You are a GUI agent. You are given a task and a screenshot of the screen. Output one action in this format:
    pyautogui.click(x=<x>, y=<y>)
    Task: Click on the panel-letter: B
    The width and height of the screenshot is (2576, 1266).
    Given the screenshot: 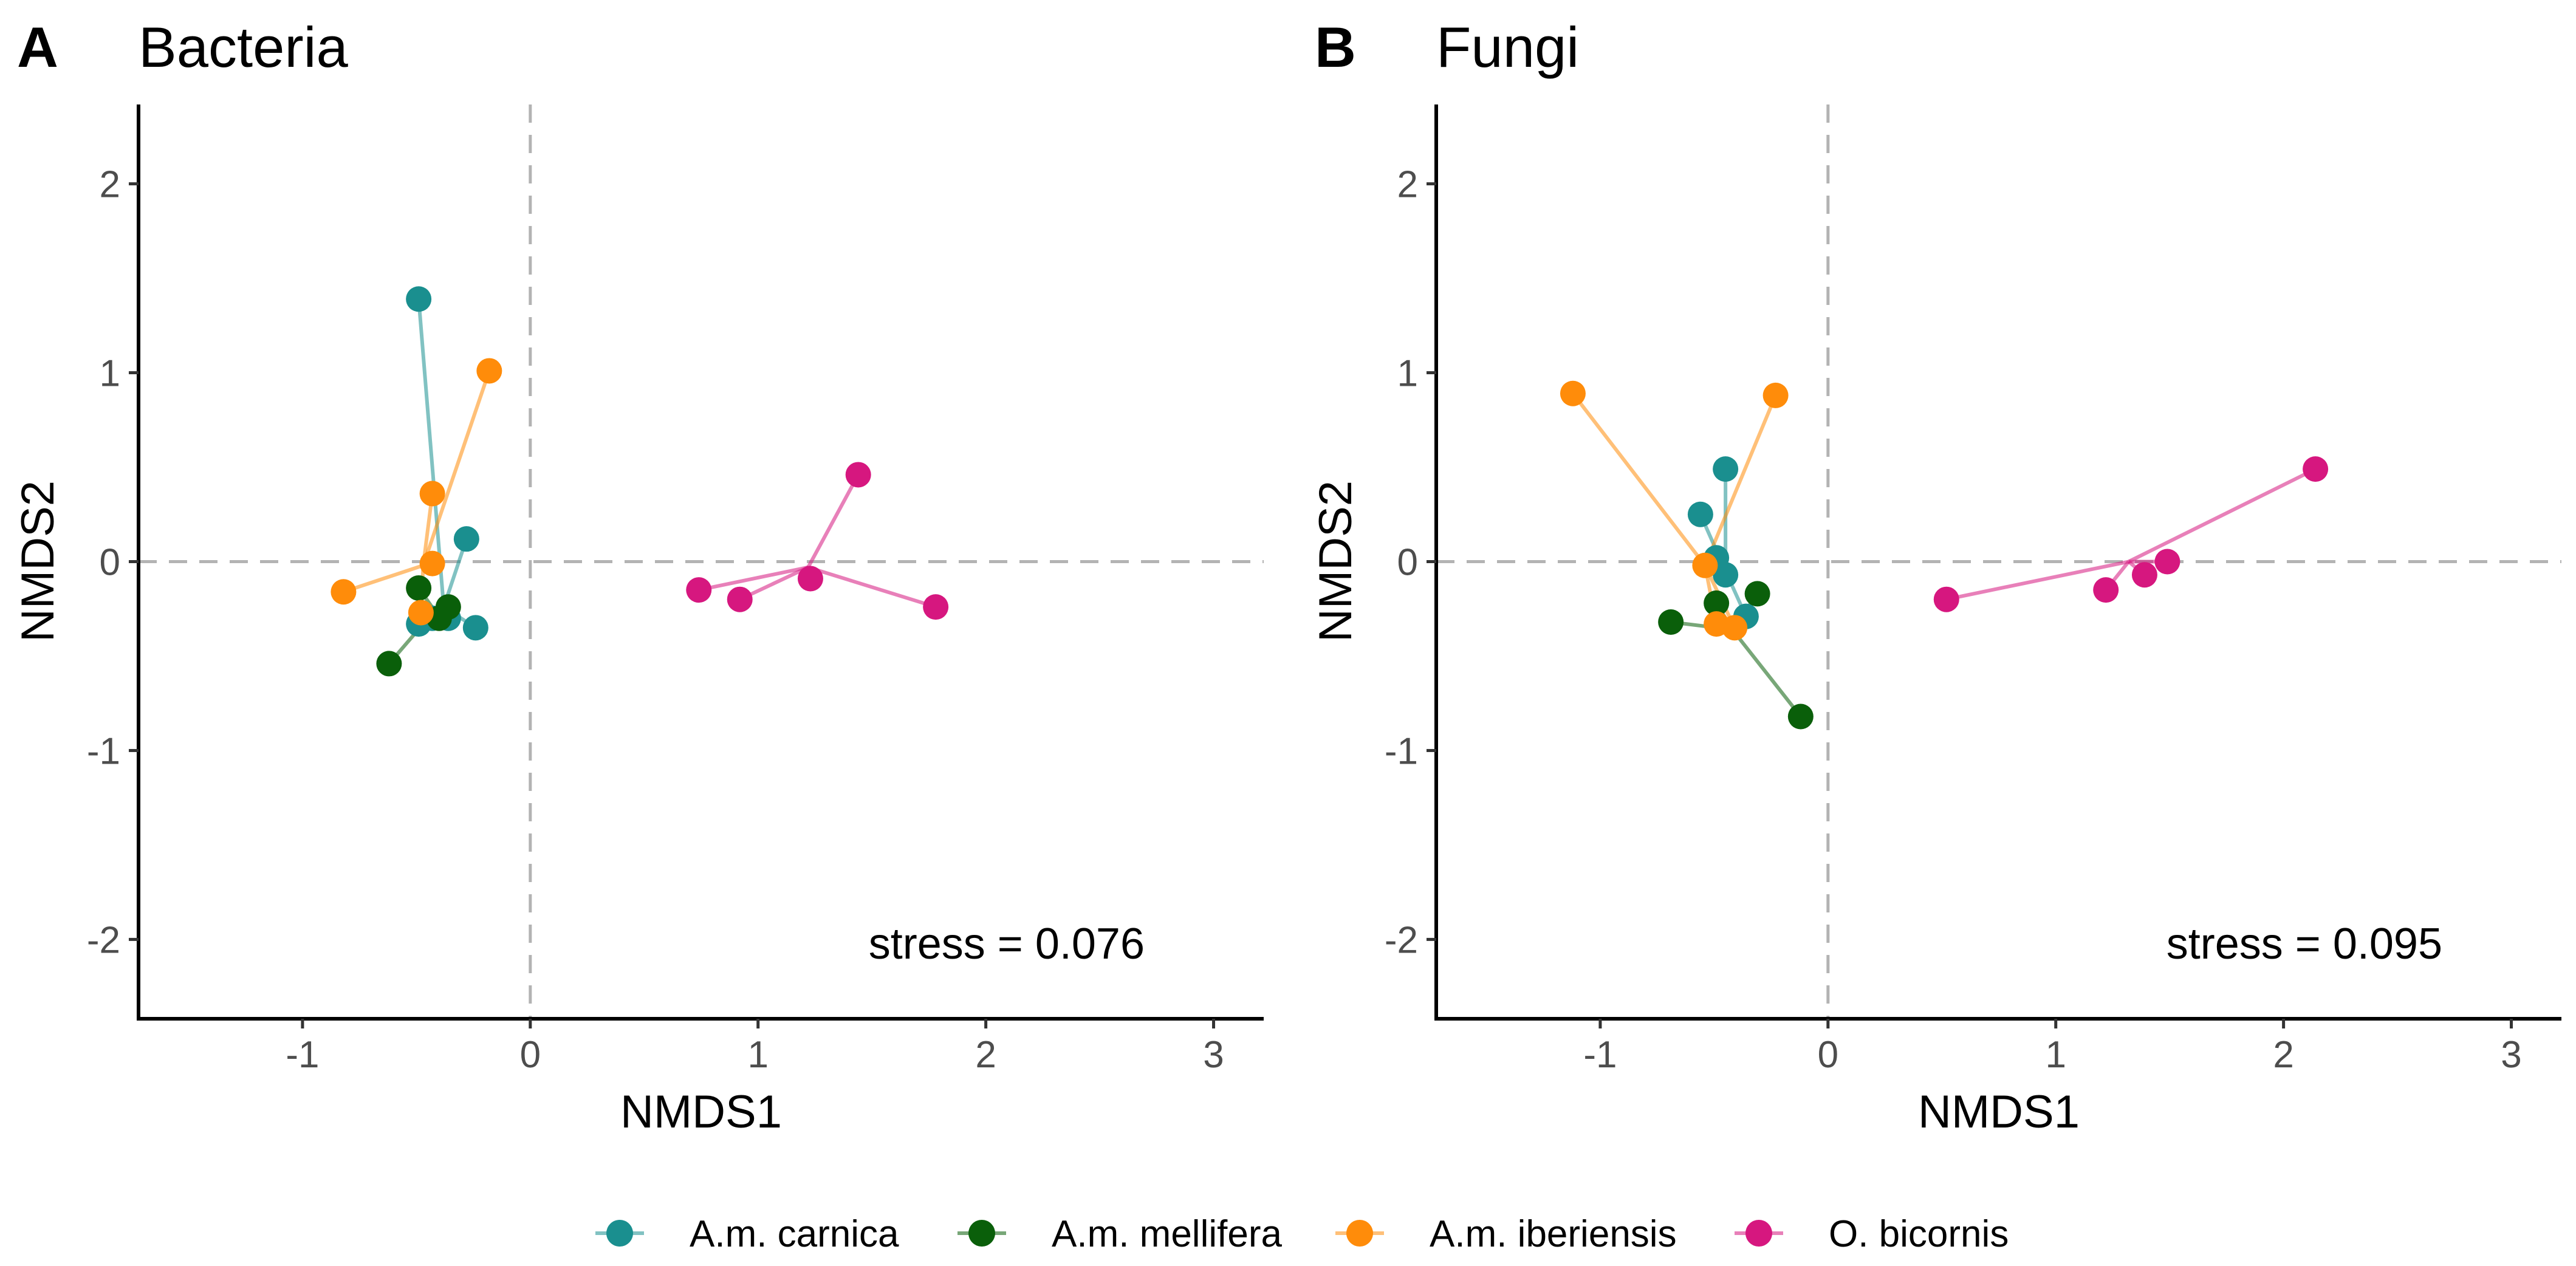 What is the action you would take?
    pyautogui.click(x=1335, y=47)
    